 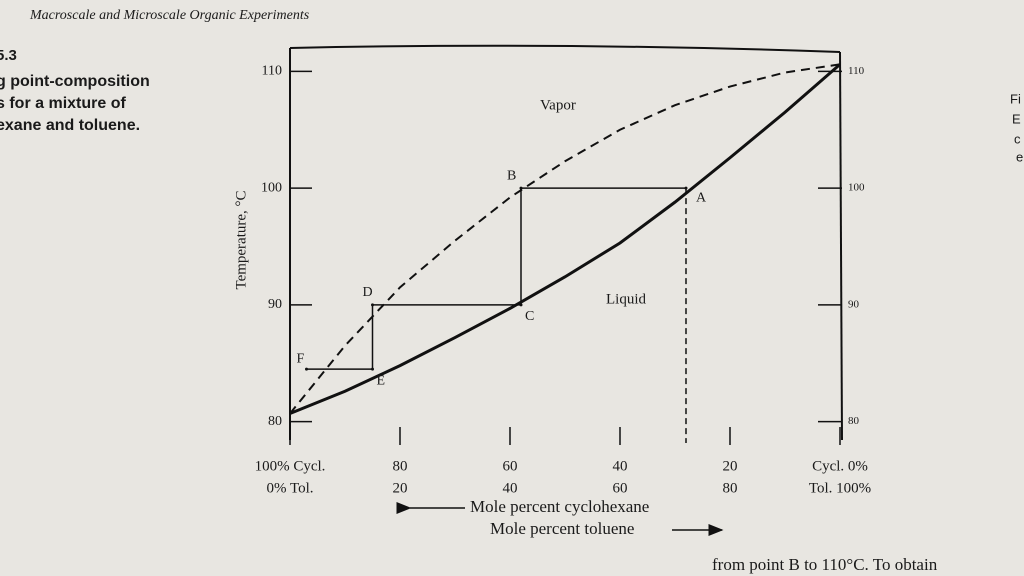 What do you see at coordinates (272, 71) in the screenshot?
I see `y-tick-label: 110` at bounding box center [272, 71].